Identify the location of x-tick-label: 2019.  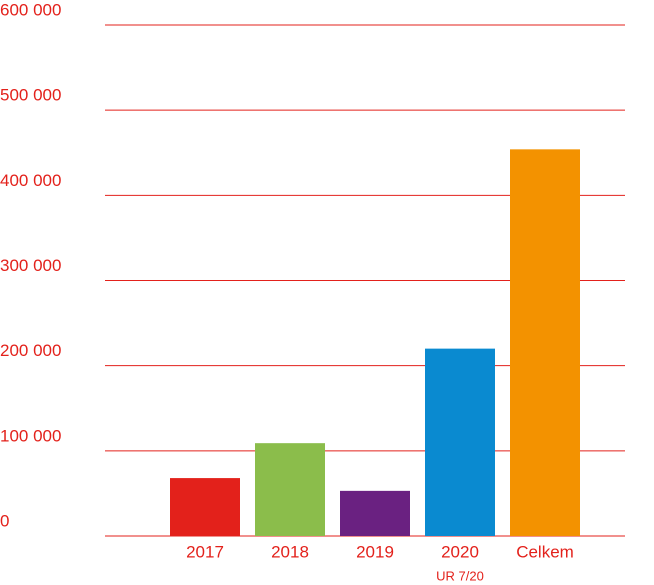
(375, 551).